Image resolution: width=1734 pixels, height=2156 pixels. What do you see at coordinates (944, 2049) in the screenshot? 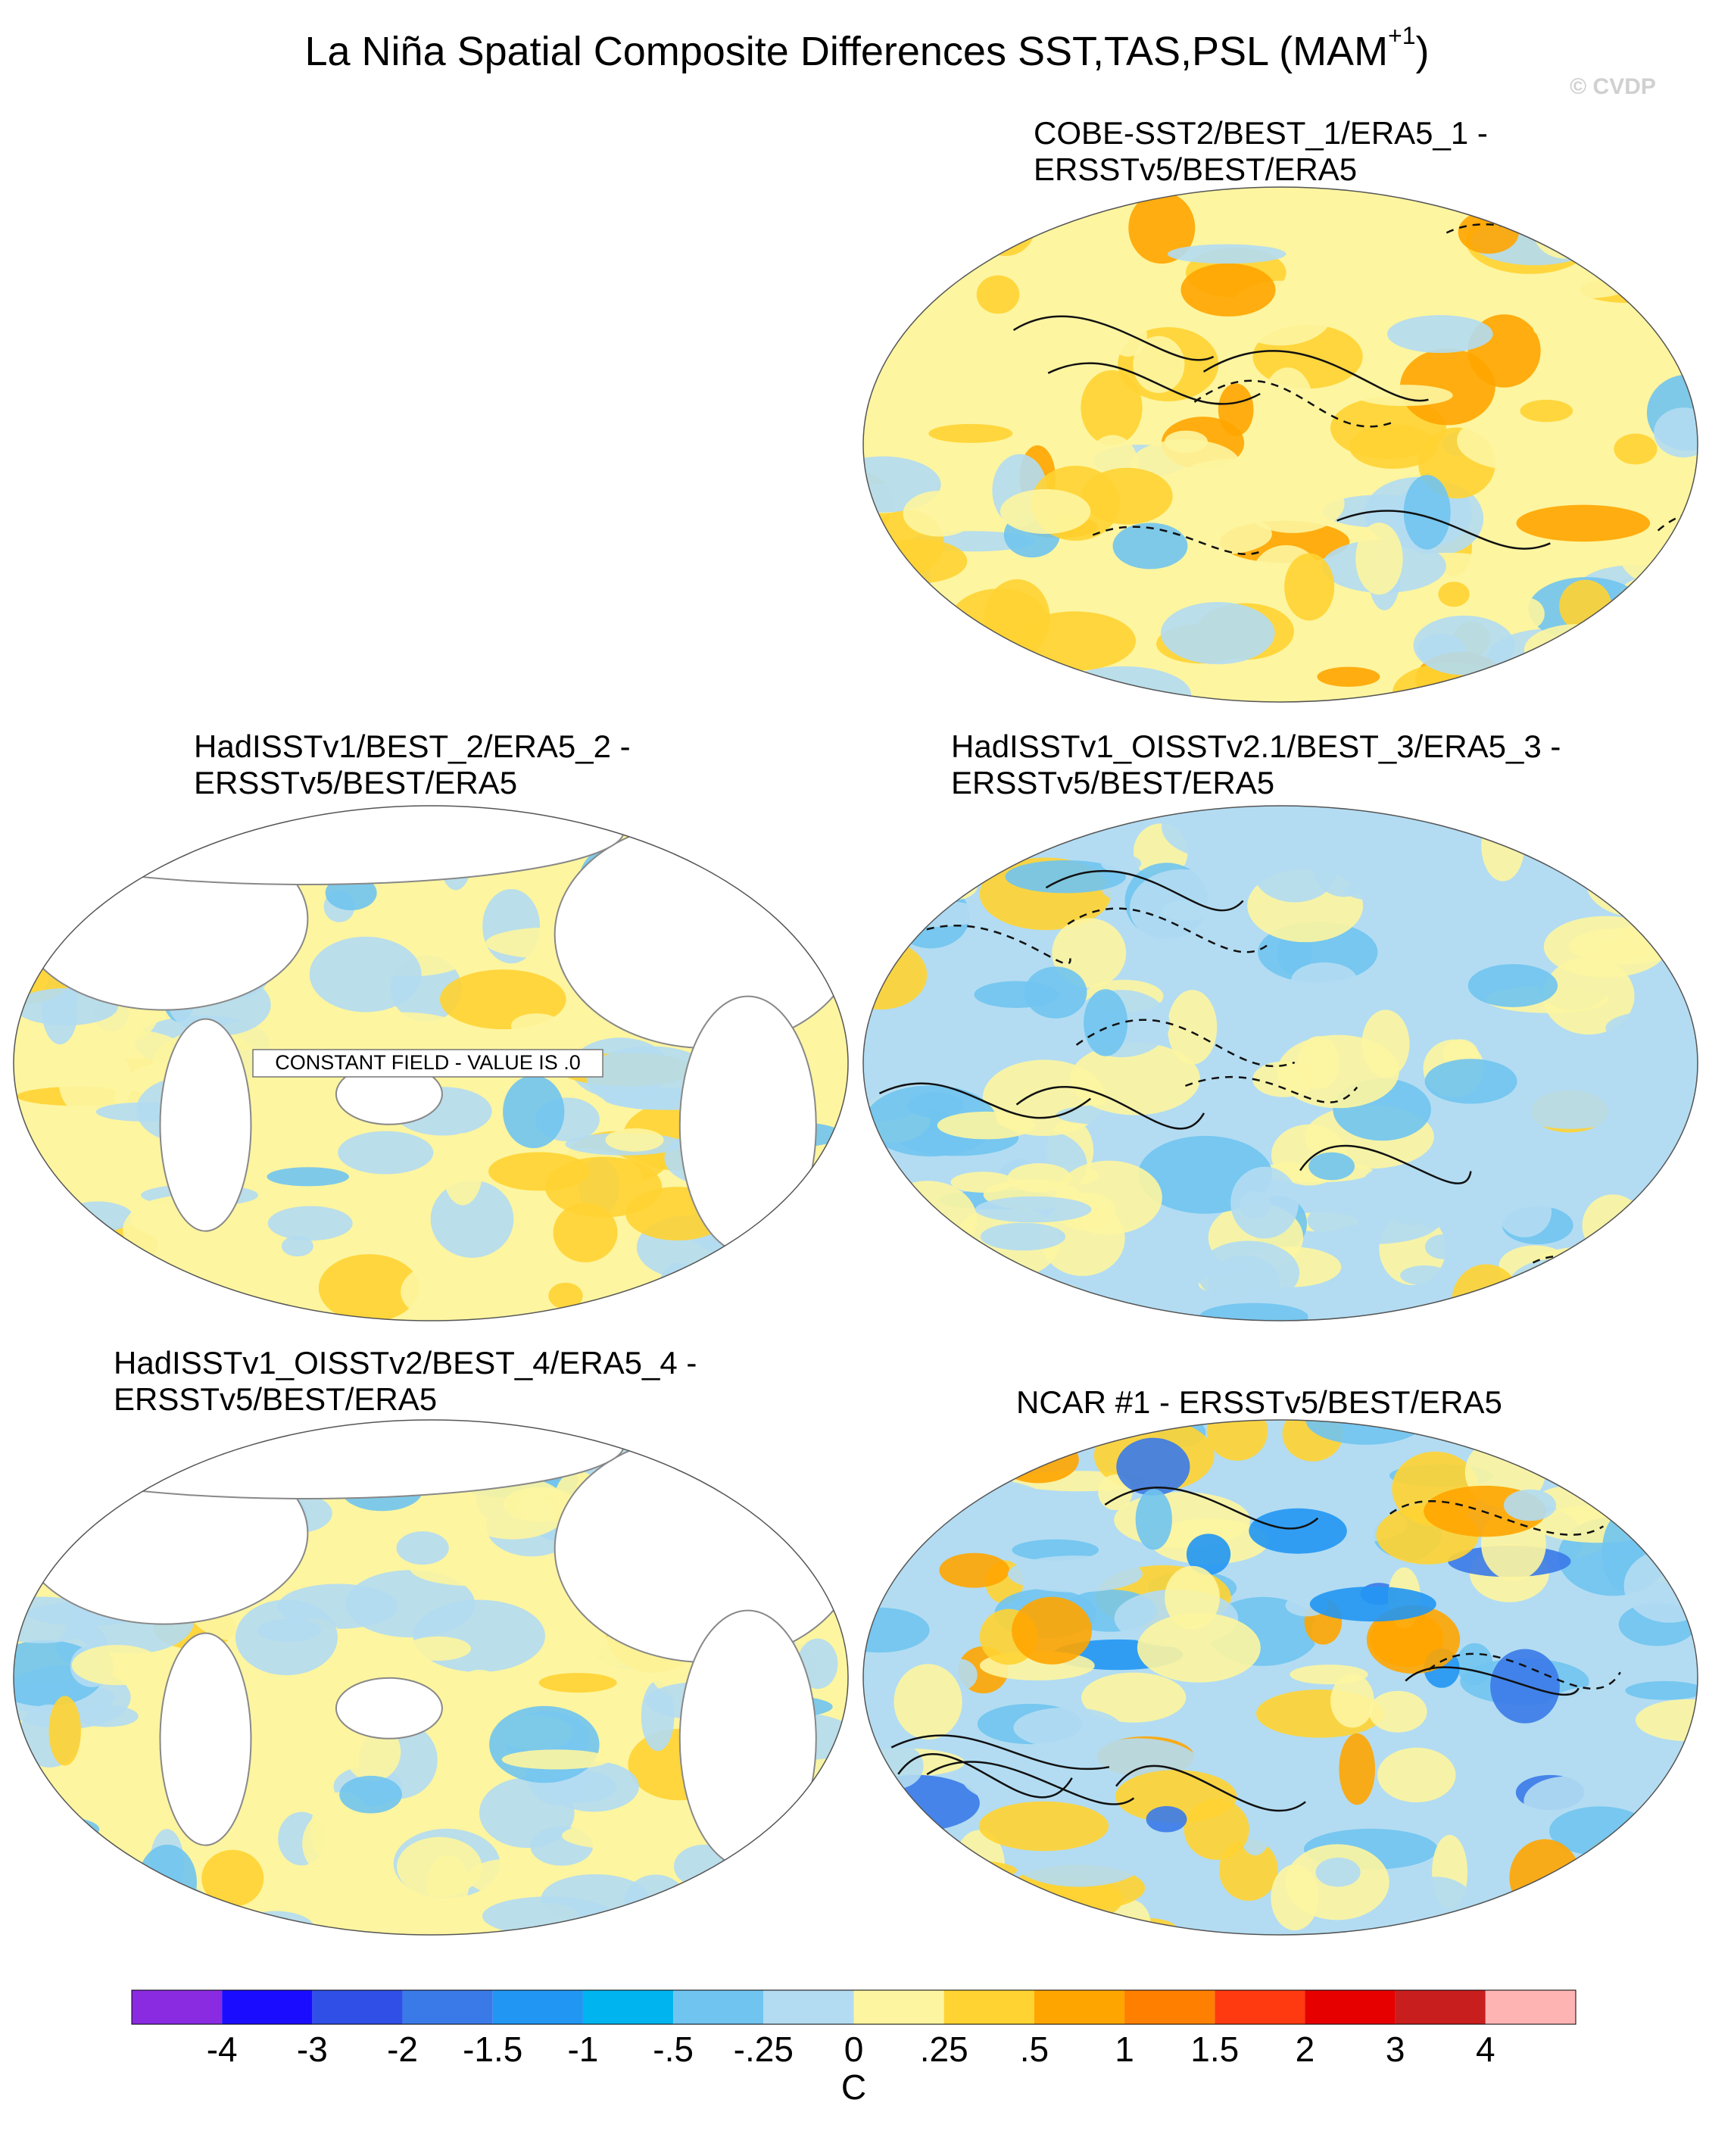
I see `colorbar-label: .25` at bounding box center [944, 2049].